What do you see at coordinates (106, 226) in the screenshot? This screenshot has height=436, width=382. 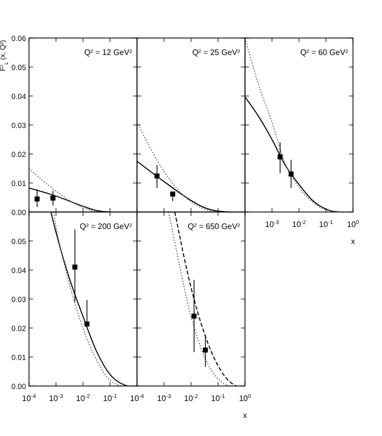 I see `text: Q² = 200 GeV²` at bounding box center [106, 226].